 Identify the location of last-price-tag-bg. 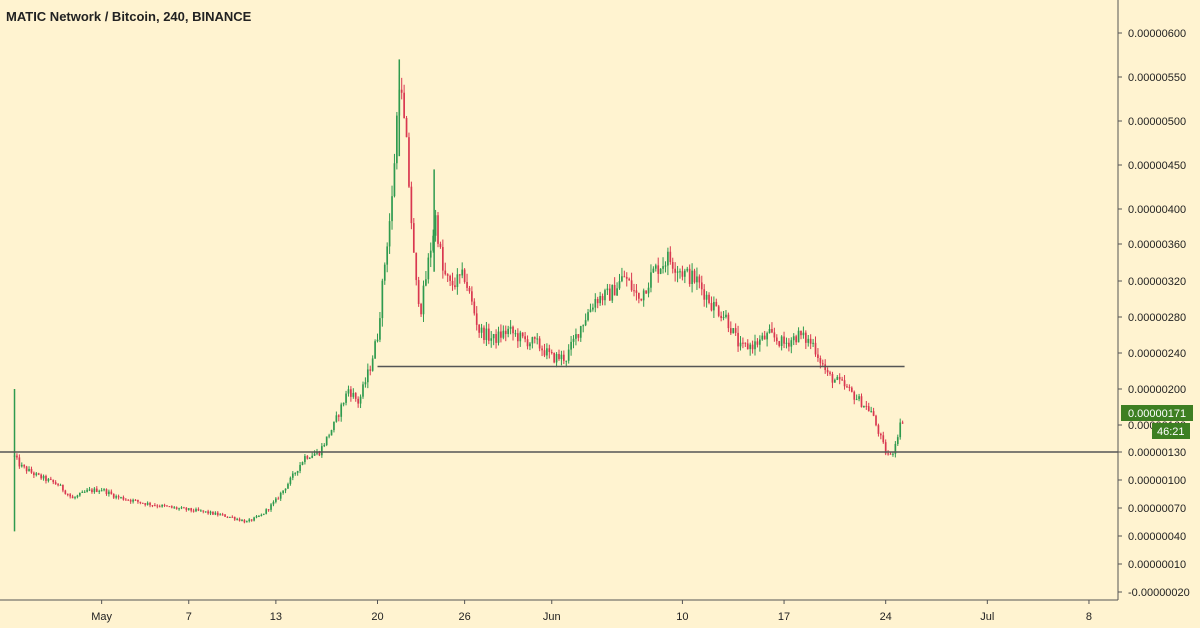
(1157, 413).